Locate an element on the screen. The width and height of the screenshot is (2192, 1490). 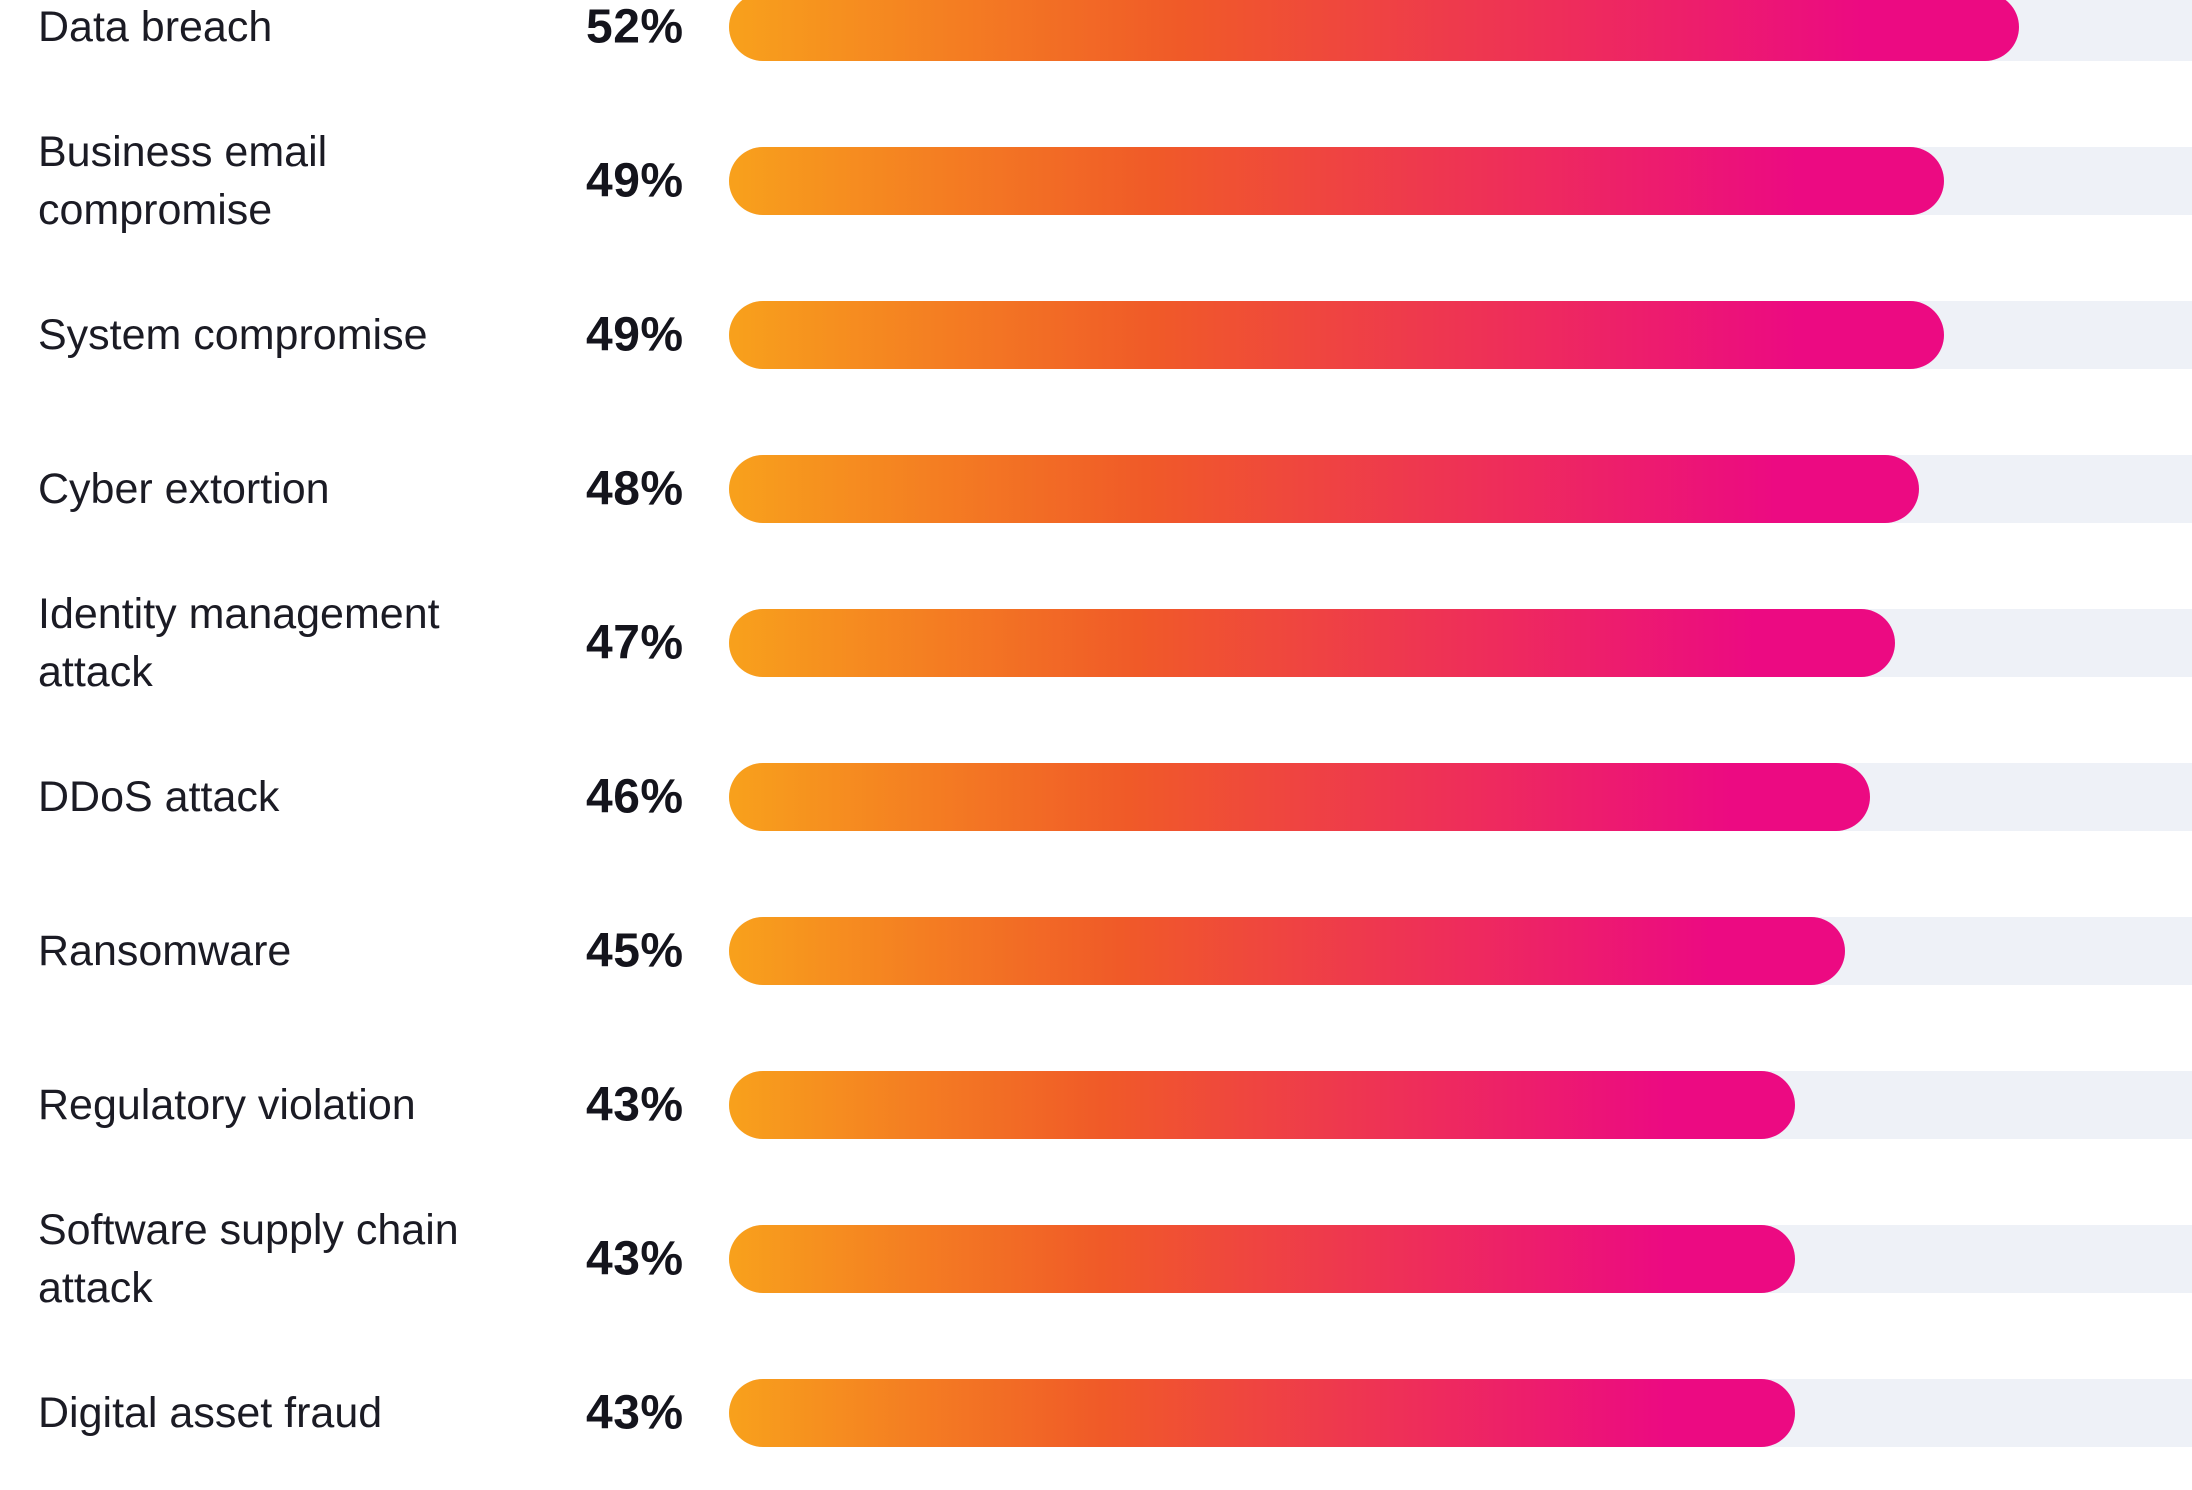
bar-row: DDoS attack 46% is located at coordinates (1096, 797).